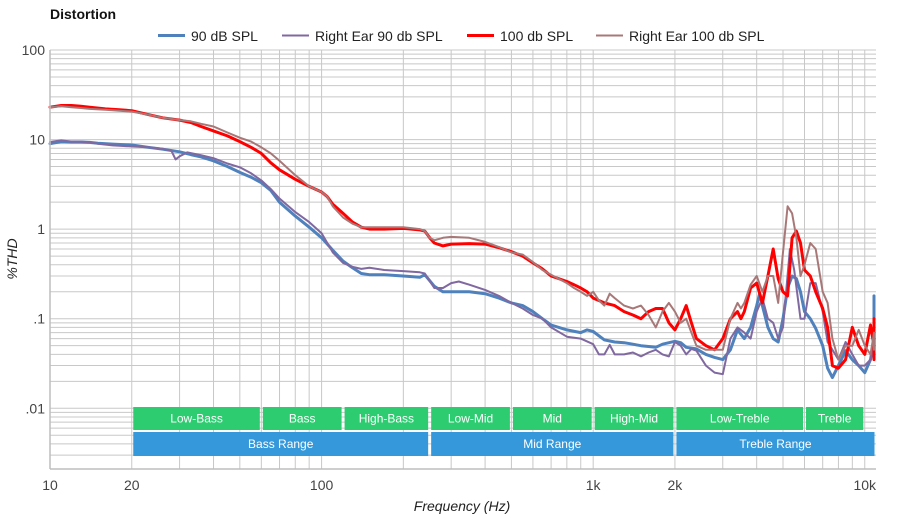 The height and width of the screenshot is (520, 900). Describe the element at coordinates (50, 485) in the screenshot. I see `x-tick-label: 10` at that location.